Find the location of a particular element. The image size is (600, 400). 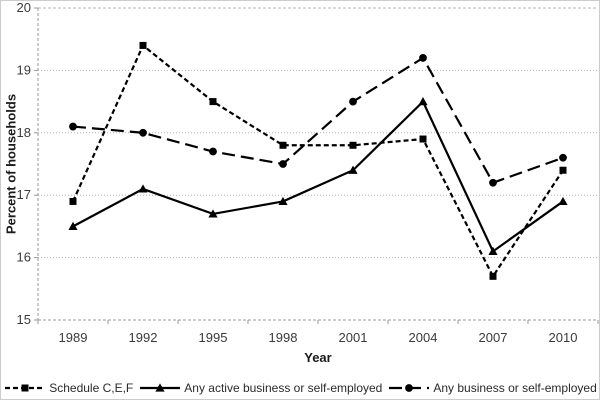

x-tick-label: 1995 is located at coordinates (213, 337).